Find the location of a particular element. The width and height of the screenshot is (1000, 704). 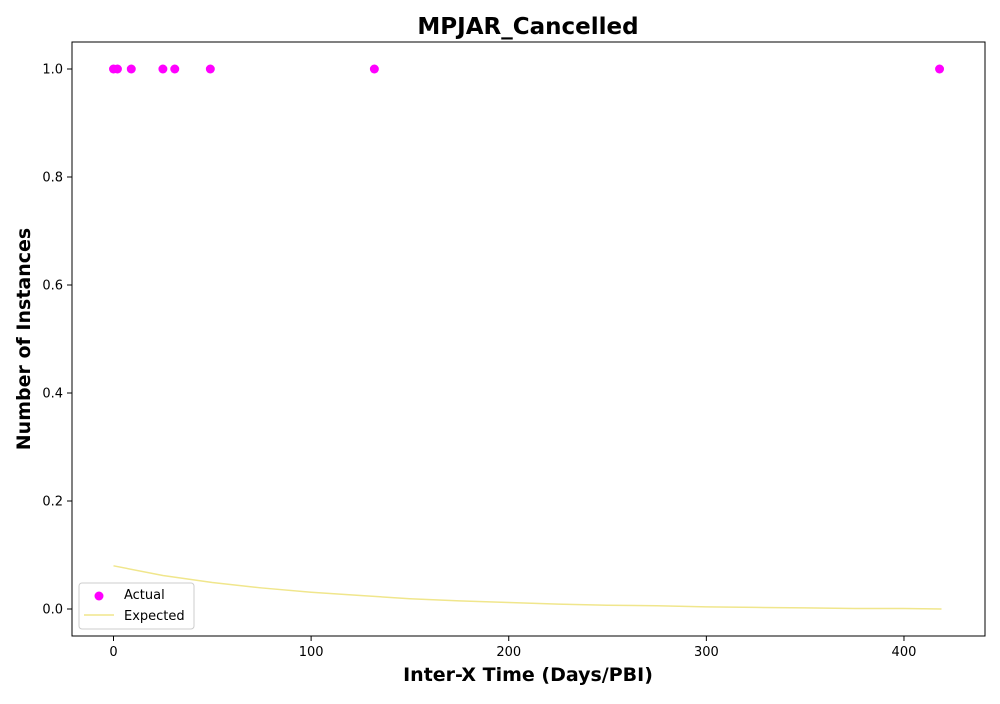

legend-actual-label: Actual is located at coordinates (144, 595).